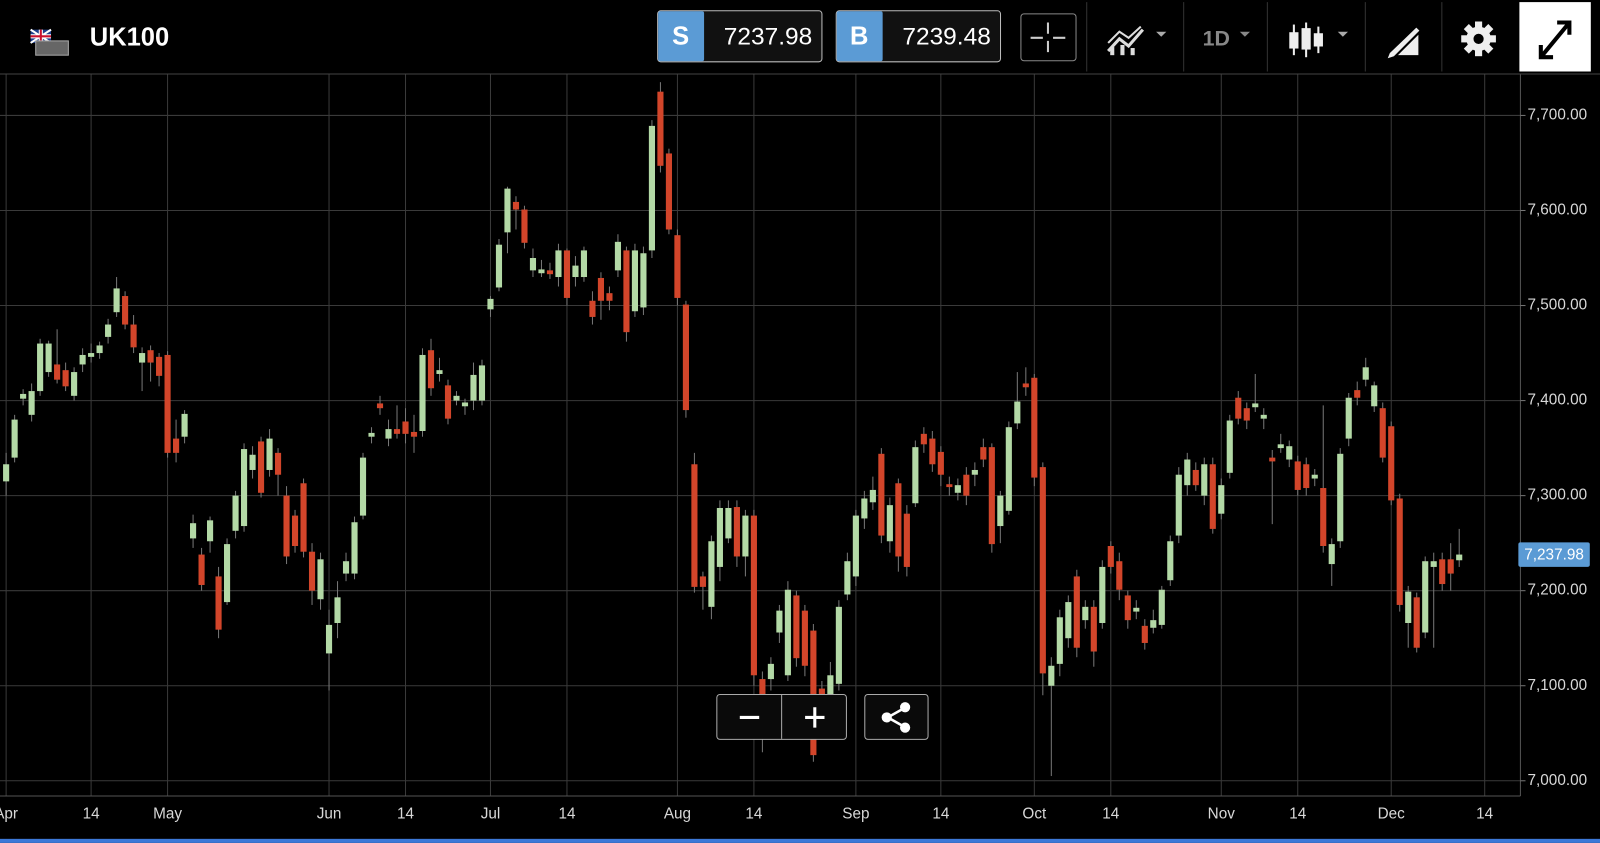 The image size is (1600, 843). Describe the element at coordinates (1554, 555) in the screenshot. I see `last-price-label: 7,237.98` at that location.